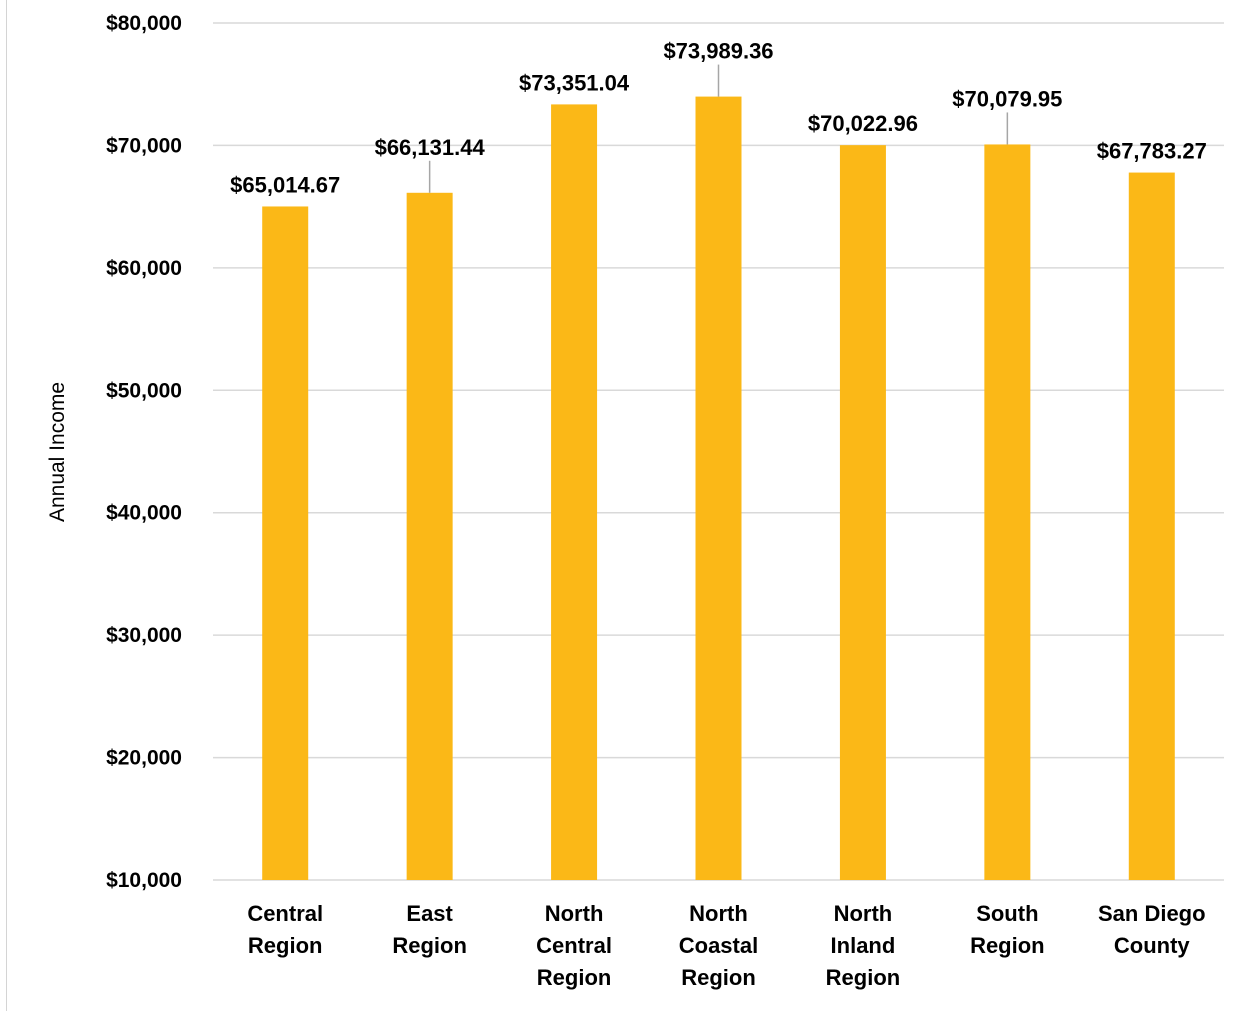 Image resolution: width=1249 pixels, height=1011 pixels. Describe the element at coordinates (144, 513) in the screenshot. I see `y-tick-label: $40,000` at that location.